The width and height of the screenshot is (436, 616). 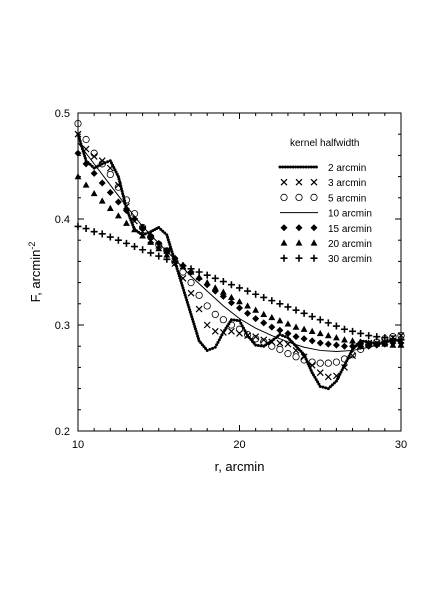 I want to click on y-axis-title-superscript: -2, so click(x=32, y=246).